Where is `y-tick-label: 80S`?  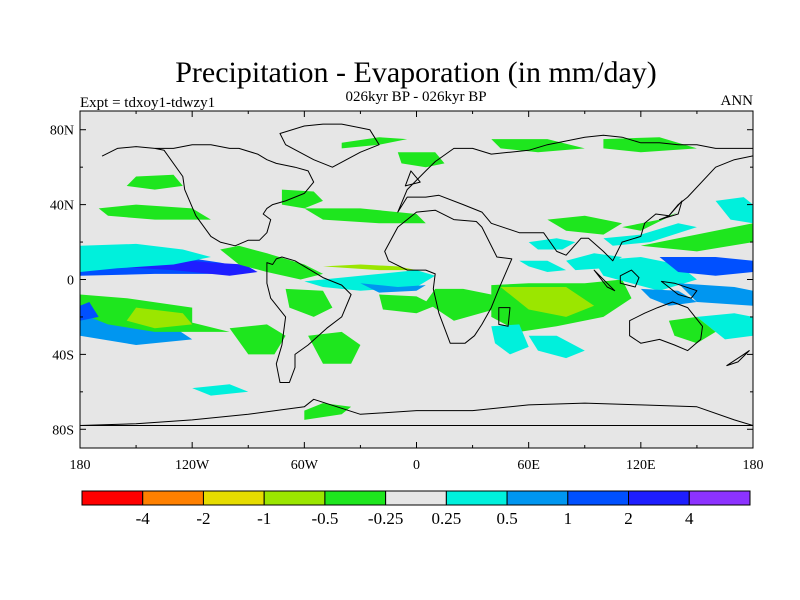
y-tick-label: 80S is located at coordinates (63, 430).